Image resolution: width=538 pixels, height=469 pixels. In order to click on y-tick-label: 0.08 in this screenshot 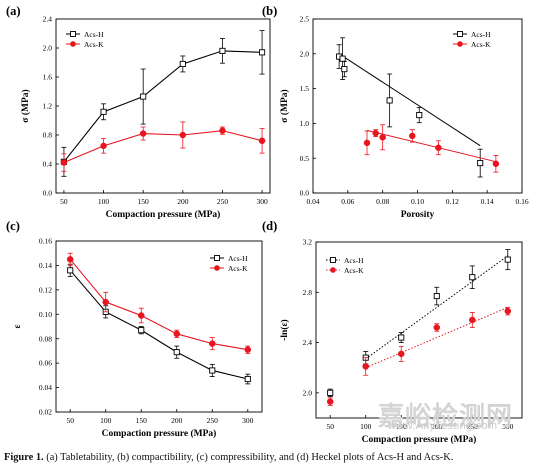, I will do `click(45, 338)`.